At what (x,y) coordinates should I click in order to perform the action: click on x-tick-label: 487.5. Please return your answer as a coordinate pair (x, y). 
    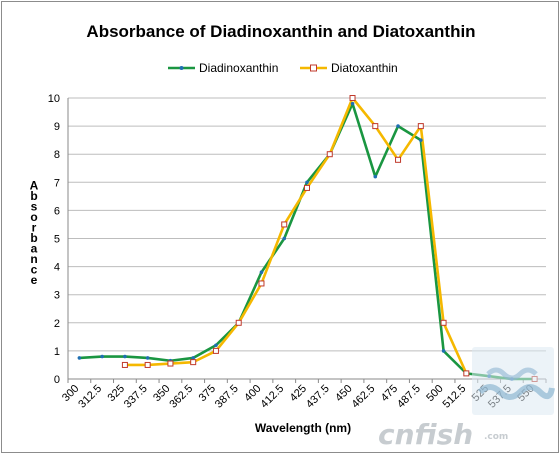
    Looking at the image, I should click on (409, 397).